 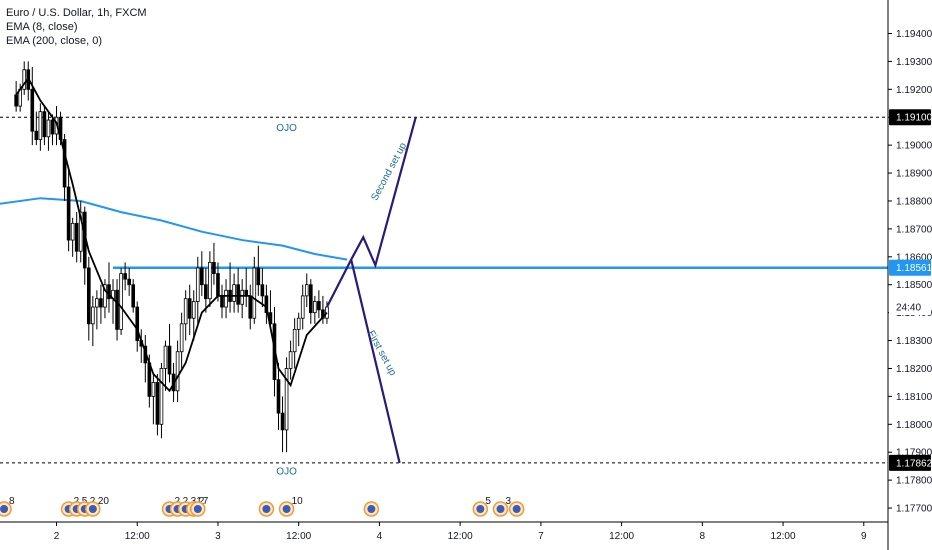 I want to click on event-marker-label: 3, so click(x=509, y=501).